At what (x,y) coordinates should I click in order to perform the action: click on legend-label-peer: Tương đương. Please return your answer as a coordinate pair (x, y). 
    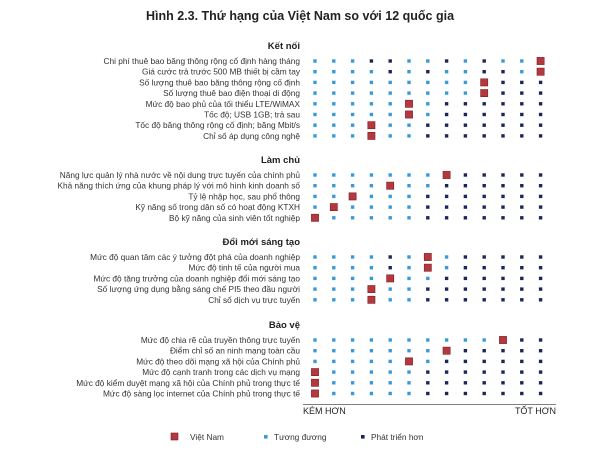
    Looking at the image, I should click on (300, 437).